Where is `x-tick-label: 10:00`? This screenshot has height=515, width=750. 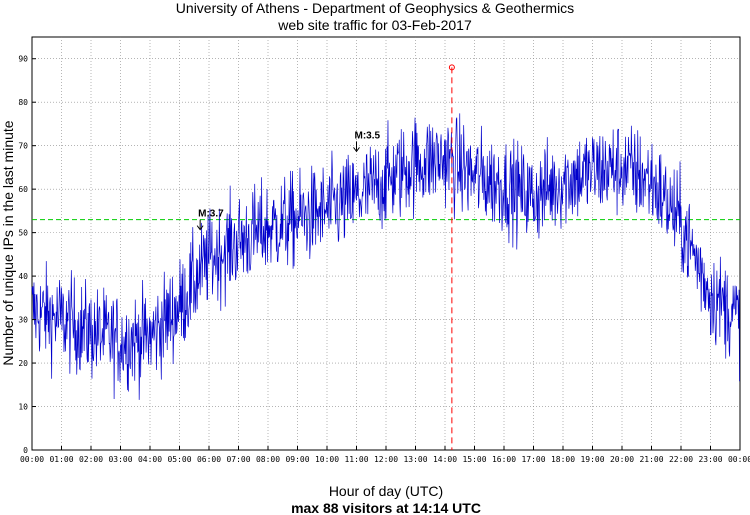 x-tick-label: 10:00 is located at coordinates (327, 459).